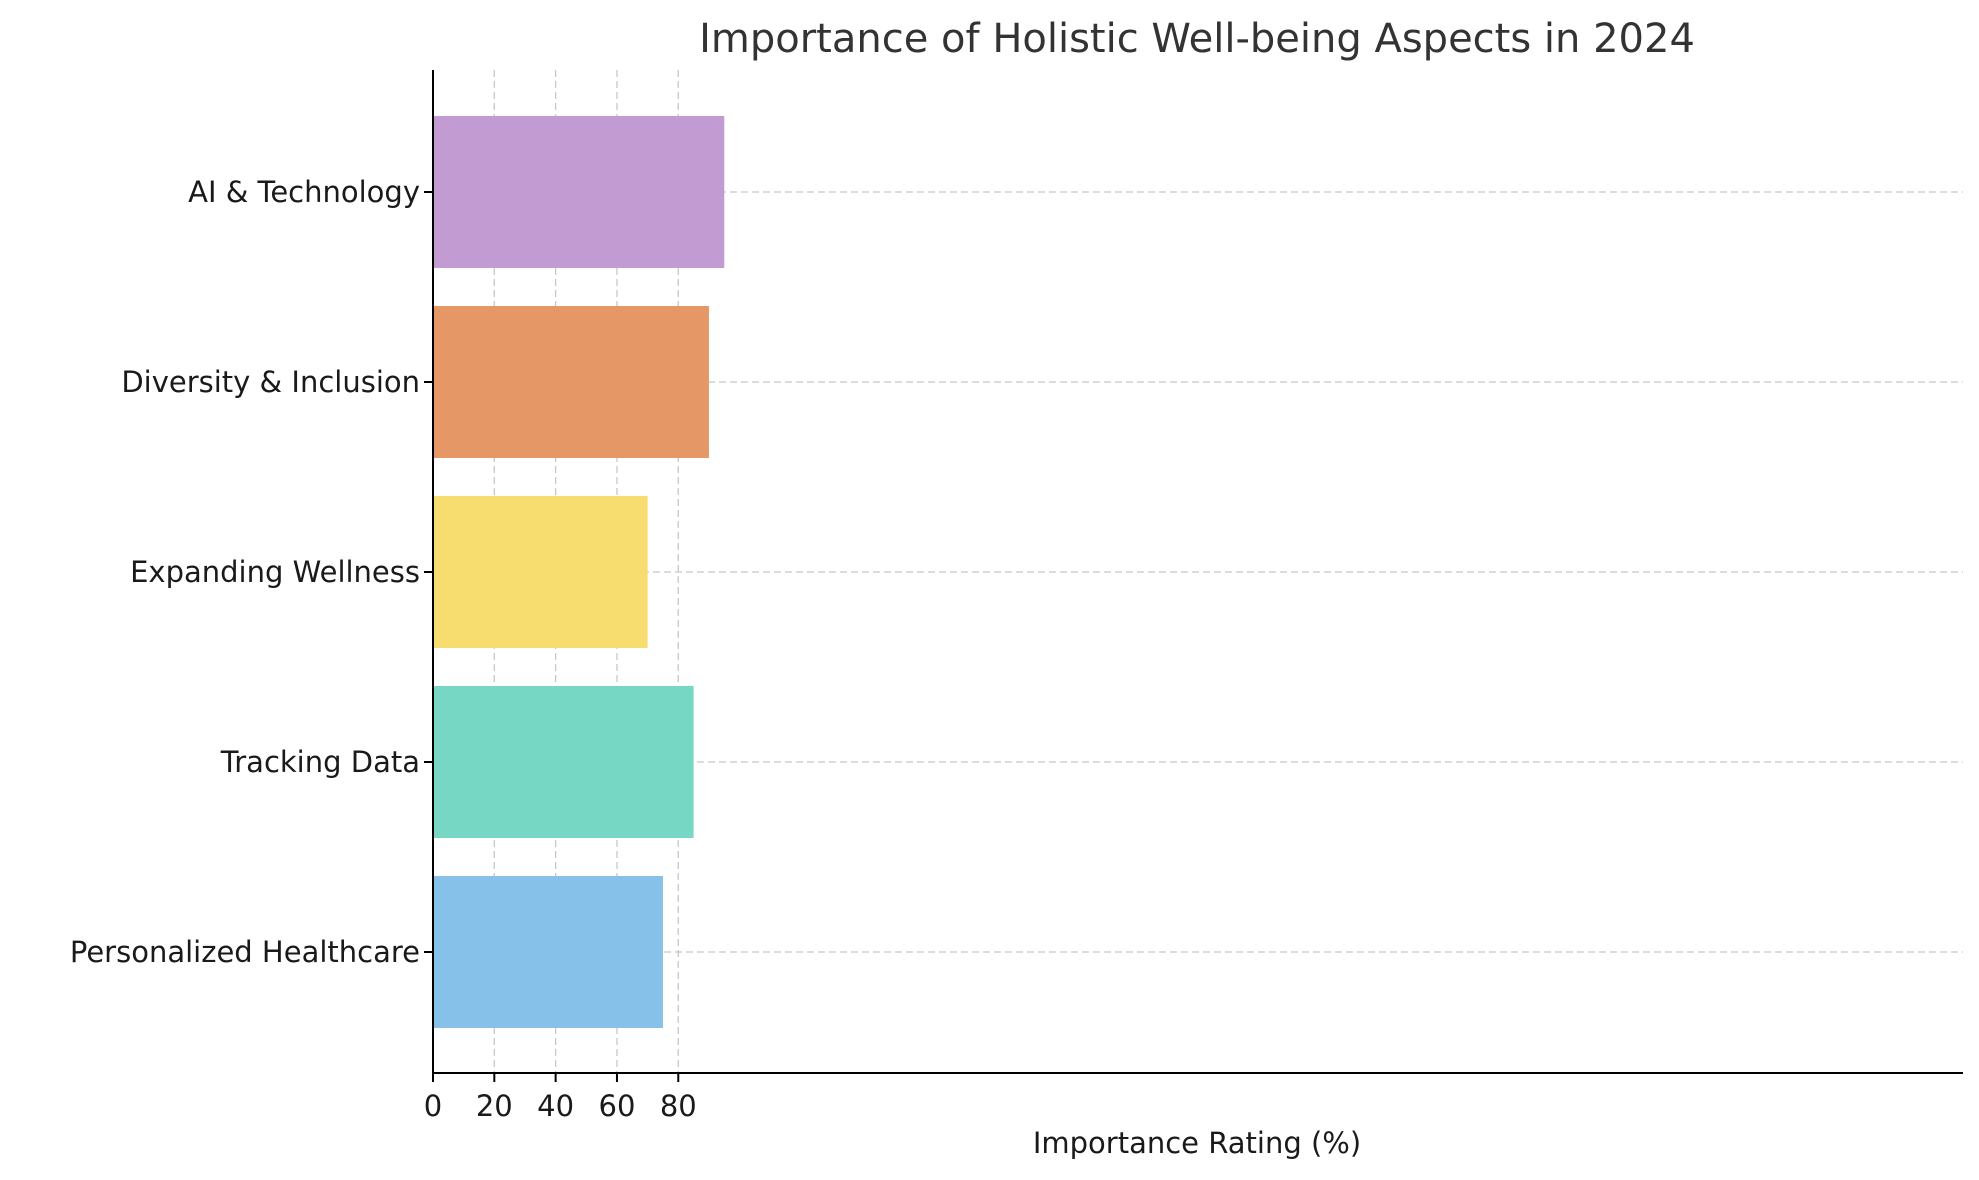 This screenshot has height=1180, width=1979. I want to click on x-tick-label: 20, so click(494, 1106).